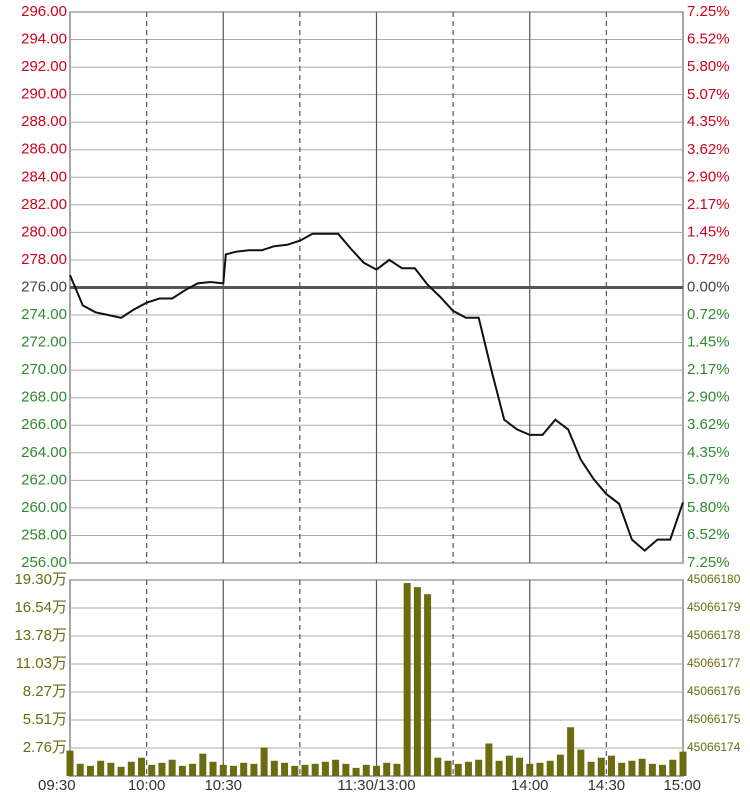 The image size is (750, 792). Describe the element at coordinates (708, 259) in the screenshot. I see `y2-tick-label: 0.72%` at that location.